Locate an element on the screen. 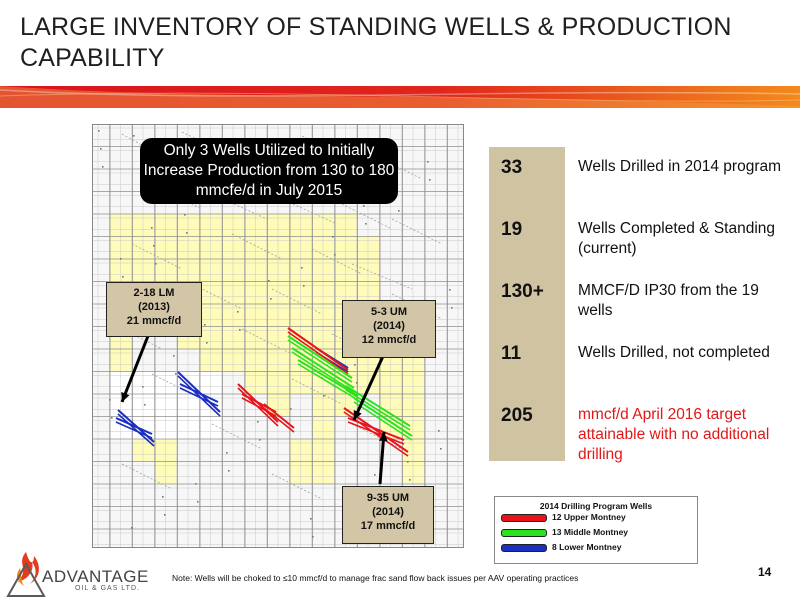  red-orange-banner is located at coordinates (400, 97).